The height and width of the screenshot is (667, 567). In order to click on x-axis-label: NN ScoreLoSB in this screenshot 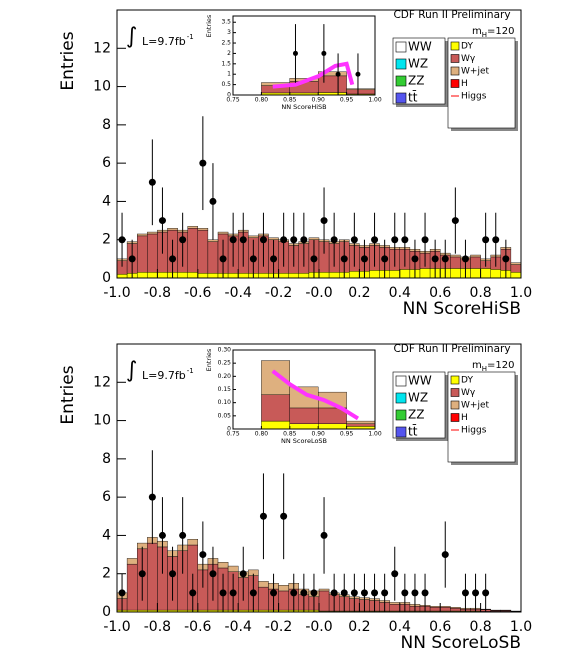, I will do `click(304, 441)`.